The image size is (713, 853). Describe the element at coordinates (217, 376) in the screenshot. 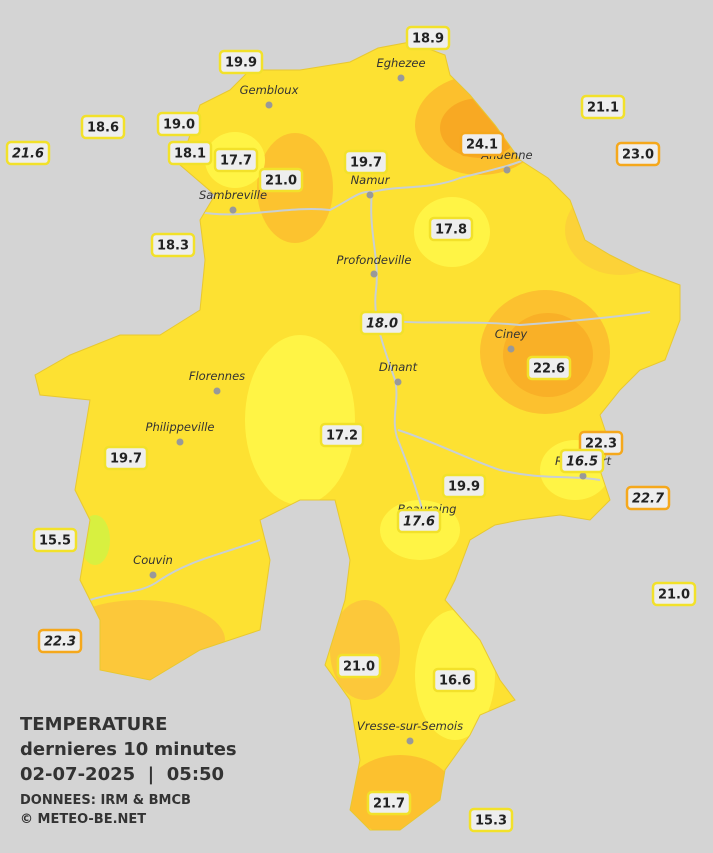

I see `town-label: Florennes` at that location.